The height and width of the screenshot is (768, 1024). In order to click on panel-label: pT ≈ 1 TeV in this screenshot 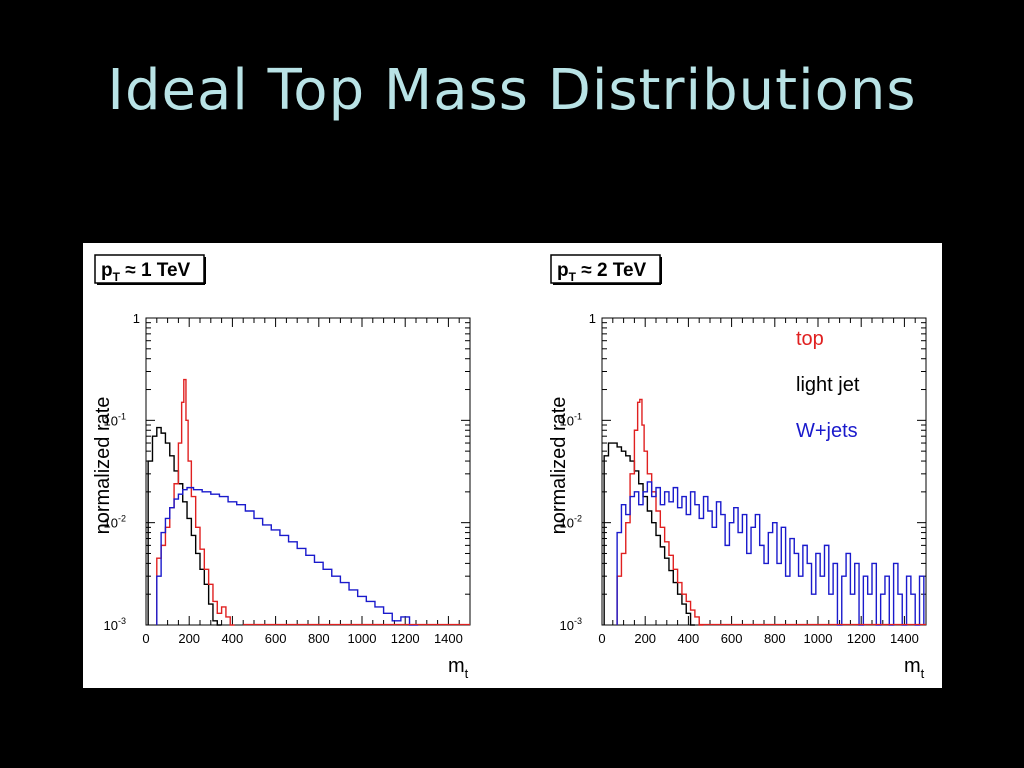, I will do `click(146, 272)`.